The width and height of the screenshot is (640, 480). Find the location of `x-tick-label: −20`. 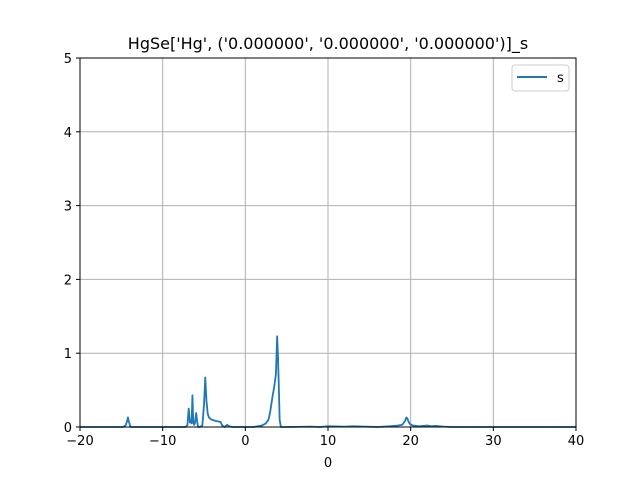

x-tick-label: −20 is located at coordinates (79, 441).